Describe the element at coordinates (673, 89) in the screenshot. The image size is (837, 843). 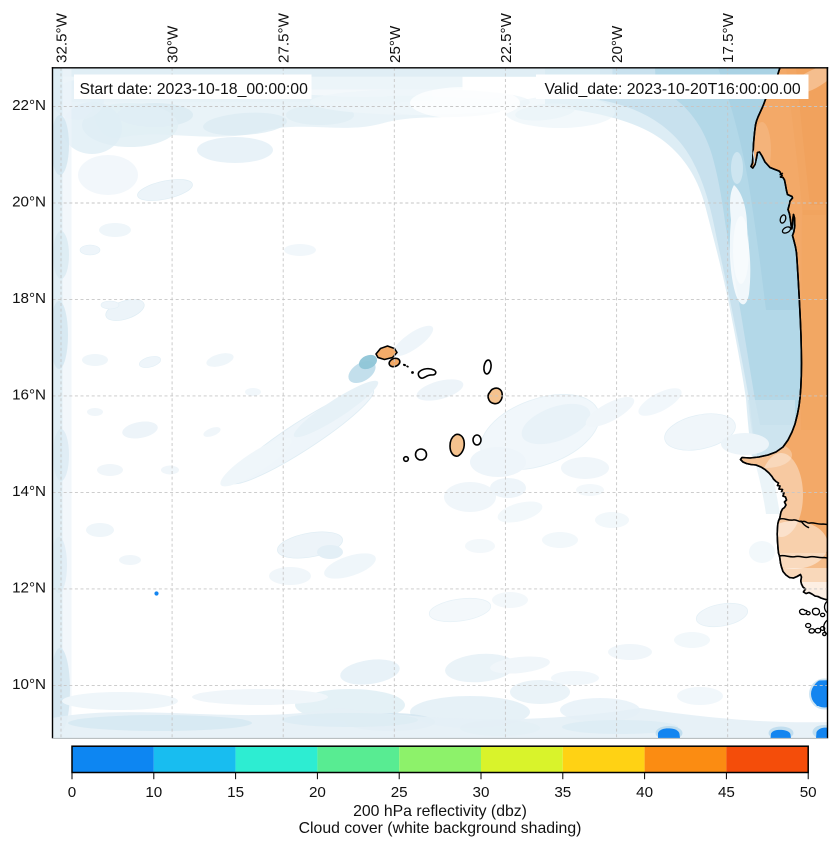
I see `svg-text:Valid_date: 2023-10-20T16:00:0: Valid_date: 2023-10-20T16:00:00.00` at that location.